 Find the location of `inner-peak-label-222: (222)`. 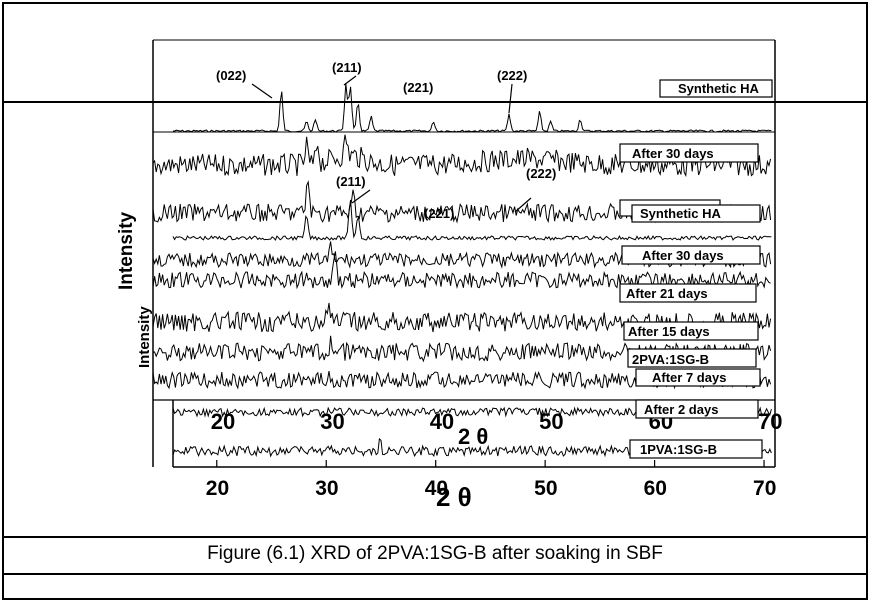

inner-peak-label-222: (222) is located at coordinates (541, 173).